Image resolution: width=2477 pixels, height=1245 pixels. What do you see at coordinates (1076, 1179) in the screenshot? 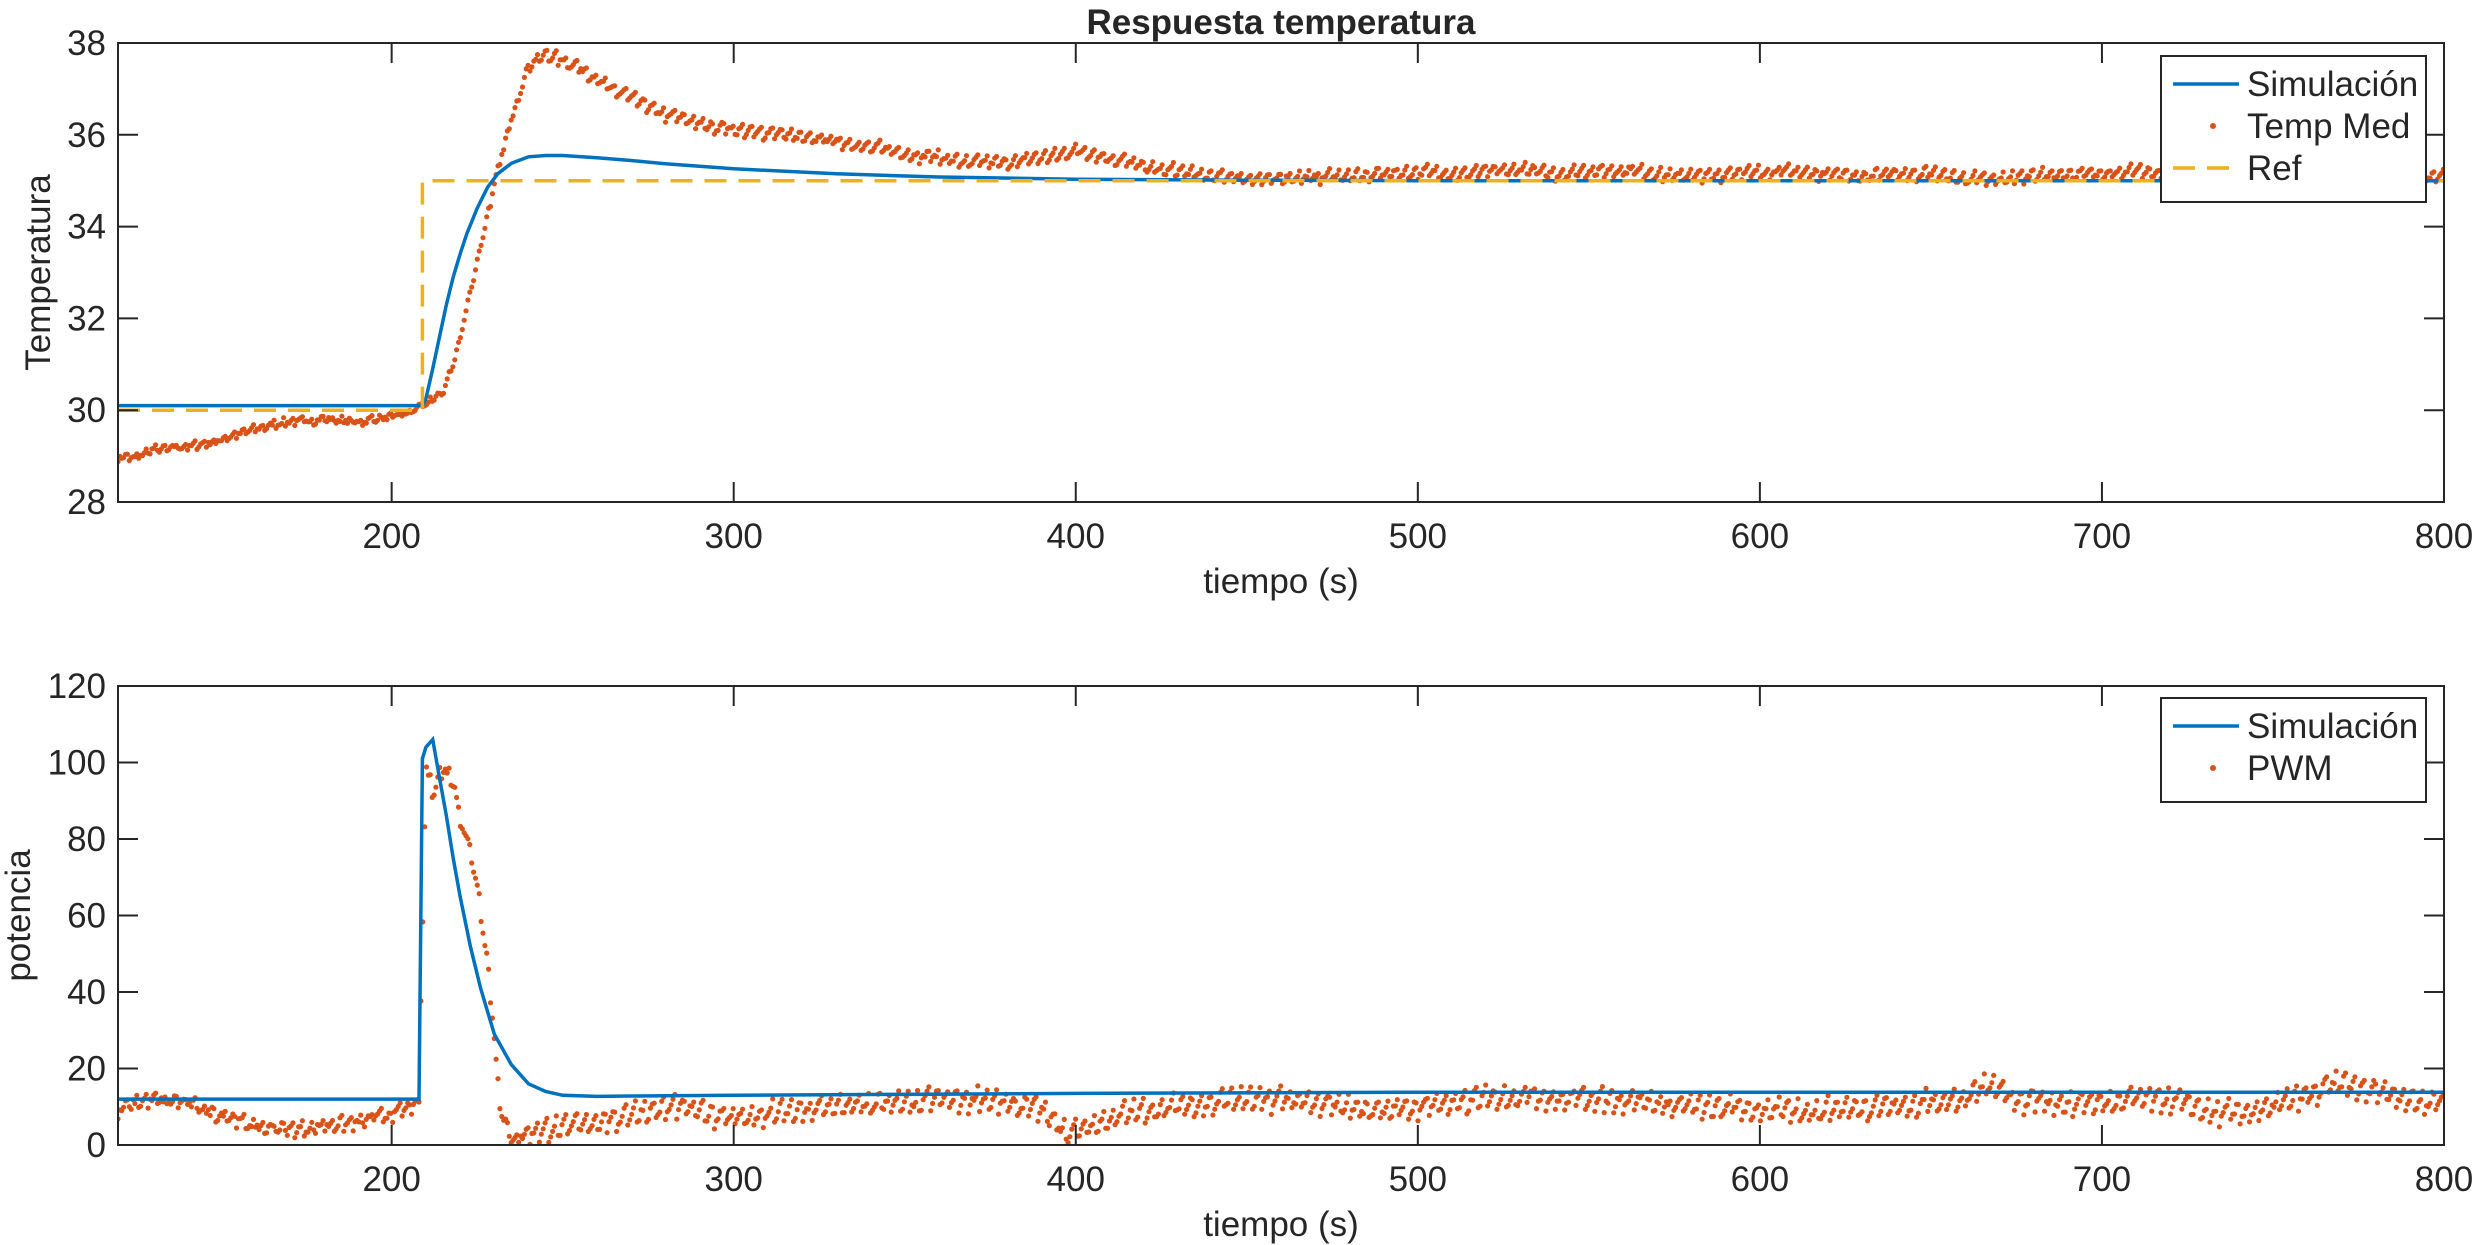
I see `x-tick-label: 400` at bounding box center [1076, 1179].